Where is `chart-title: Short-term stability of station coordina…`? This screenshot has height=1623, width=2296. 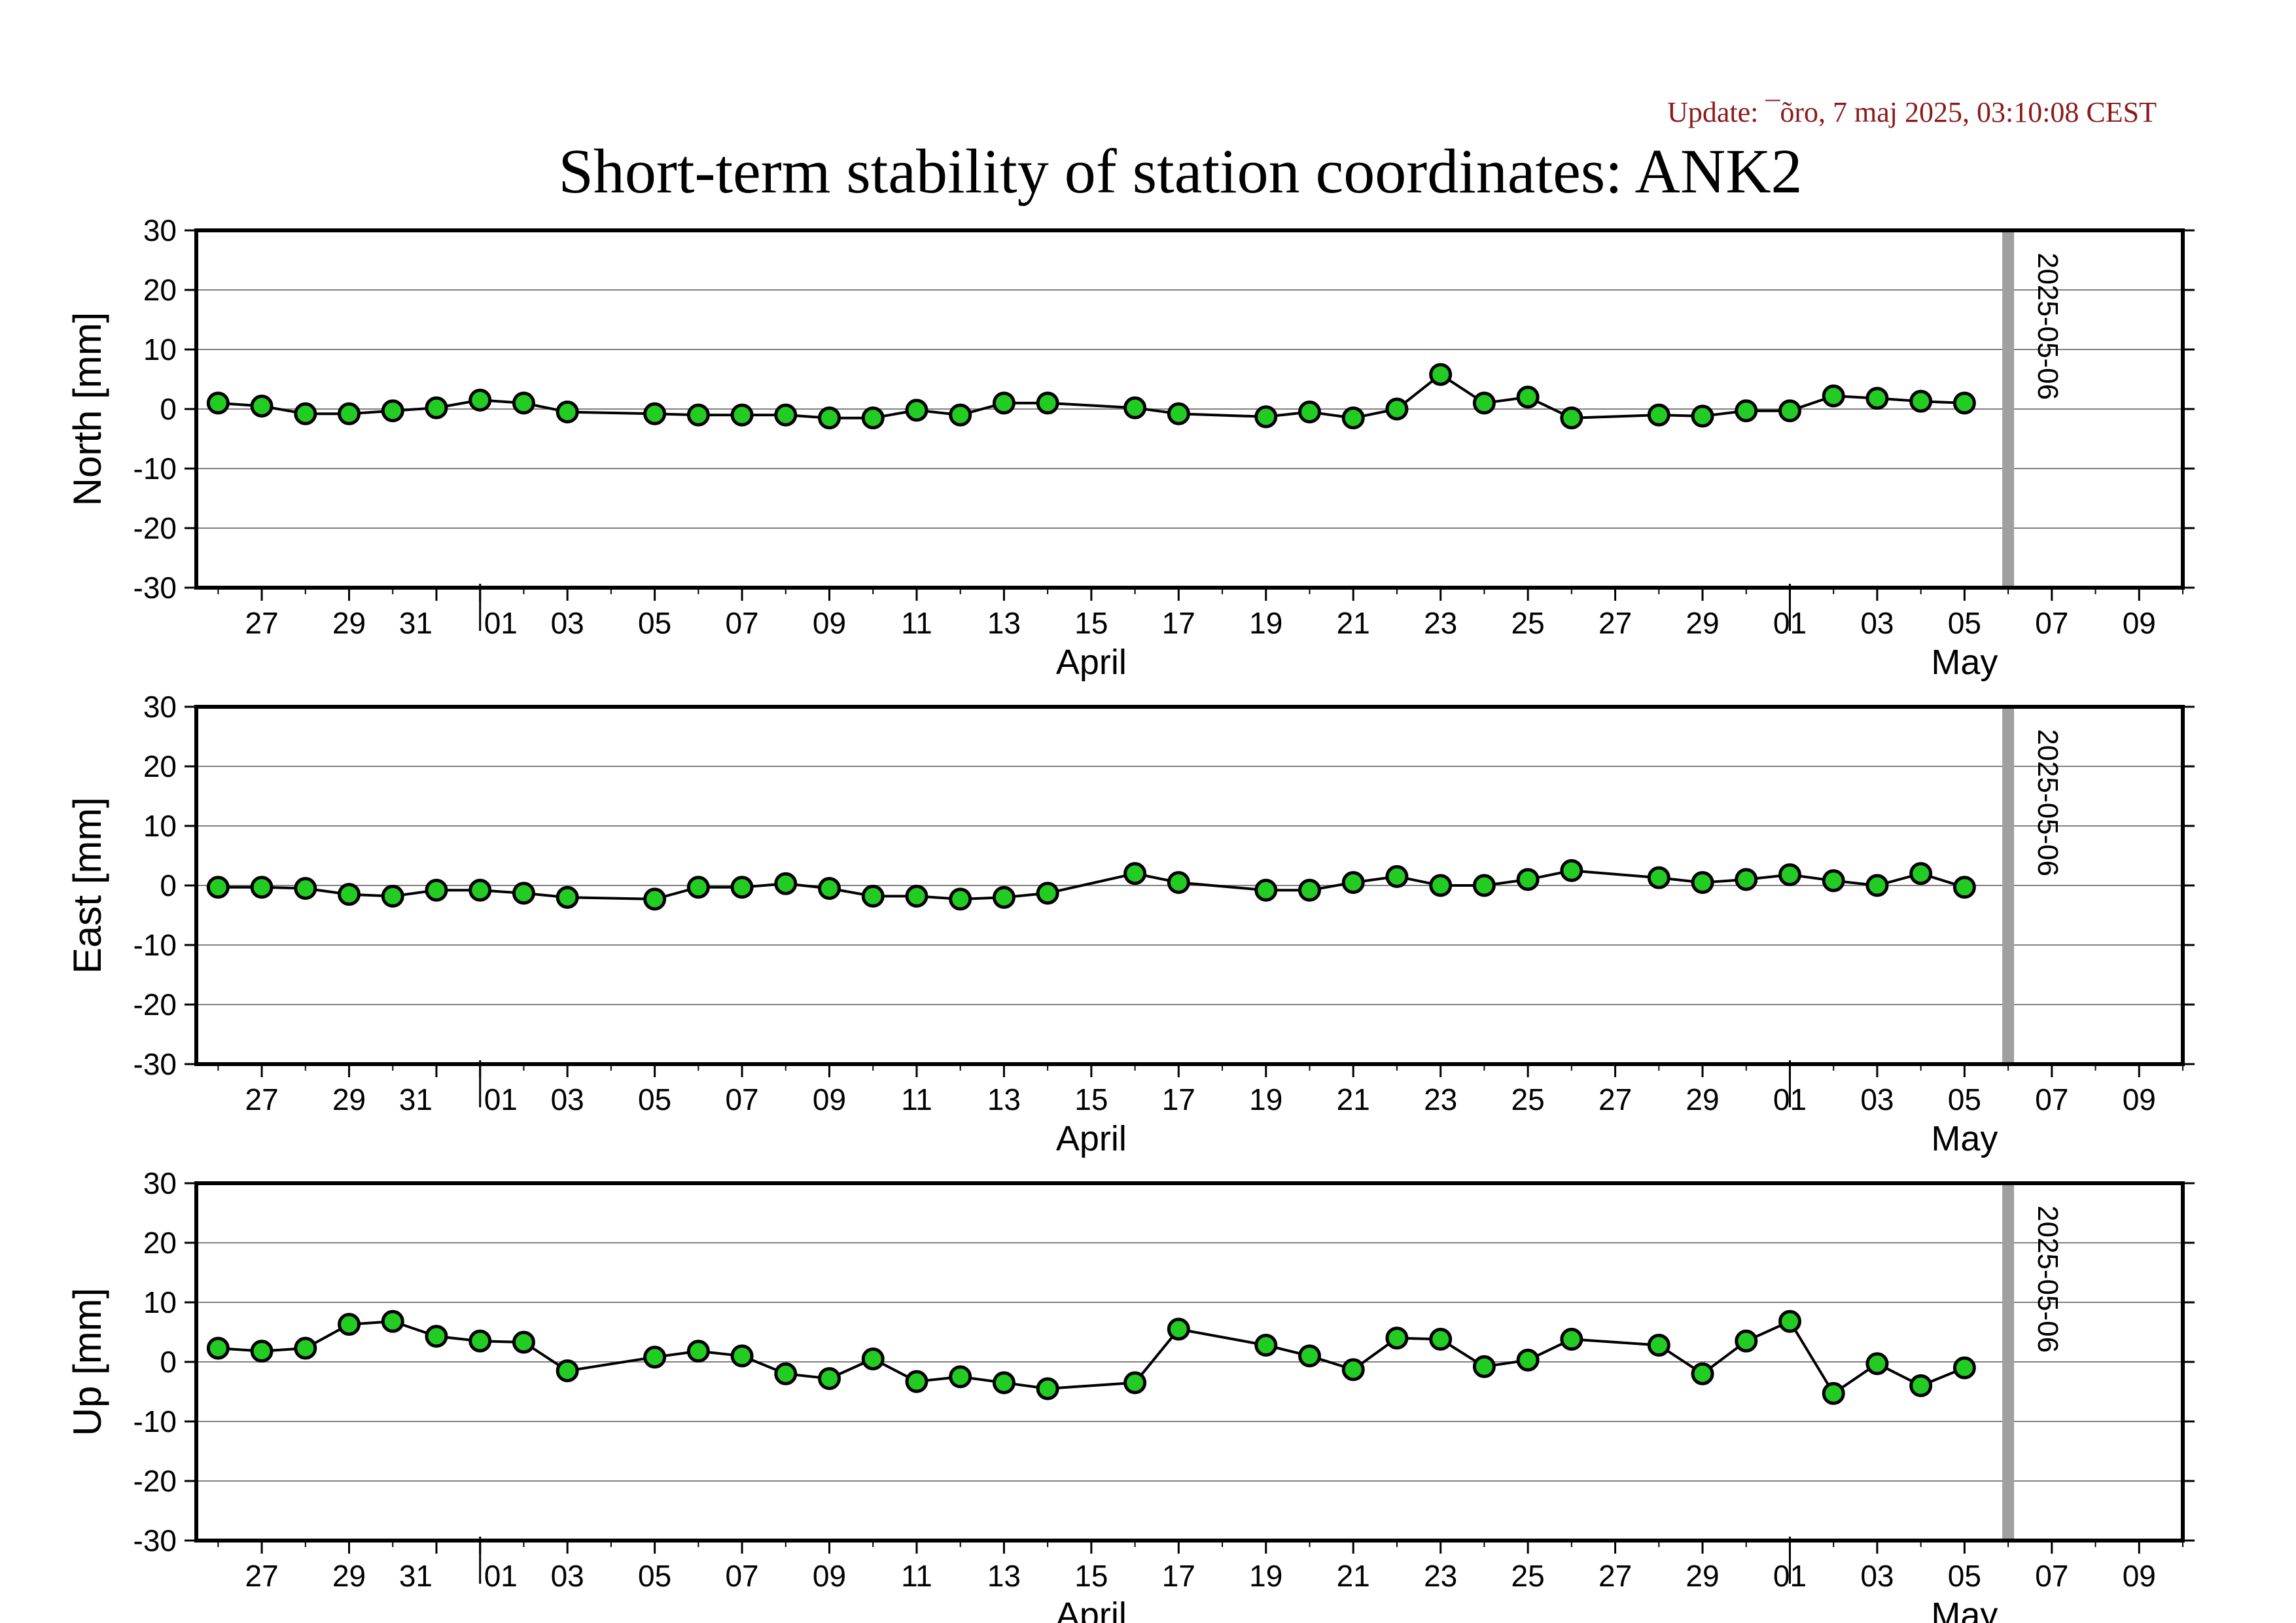
chart-title: Short-term stability of station coordina… is located at coordinates (1180, 171).